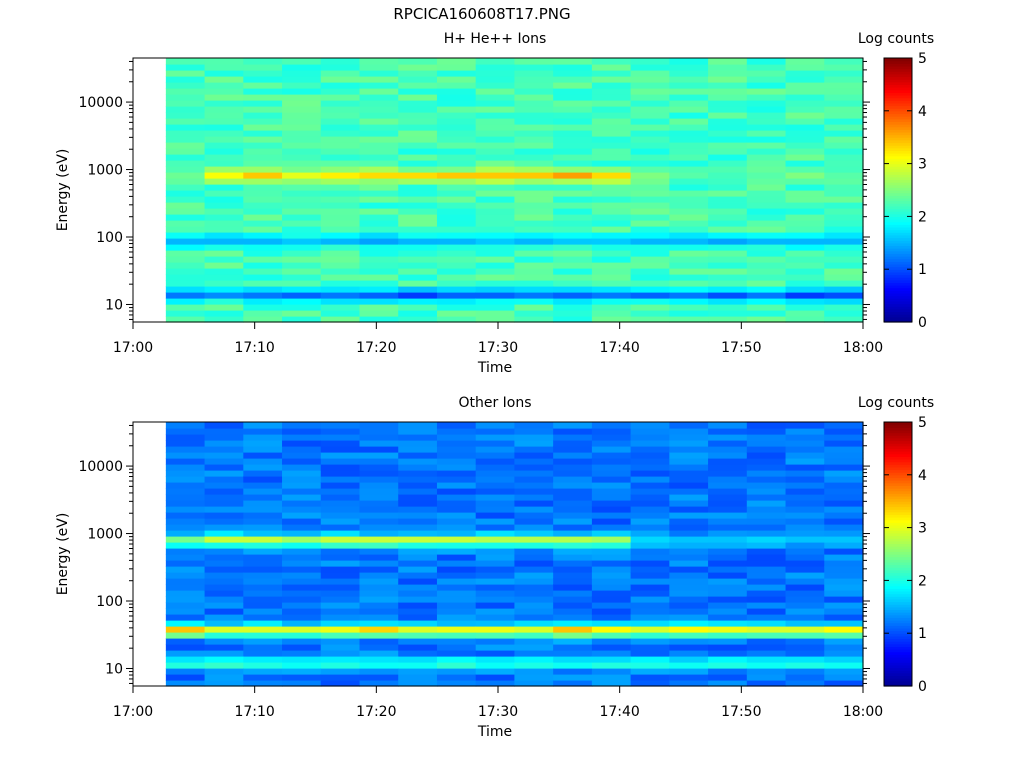 The height and width of the screenshot is (768, 1024). I want to click on colorbar-label: Log counts, so click(896, 403).